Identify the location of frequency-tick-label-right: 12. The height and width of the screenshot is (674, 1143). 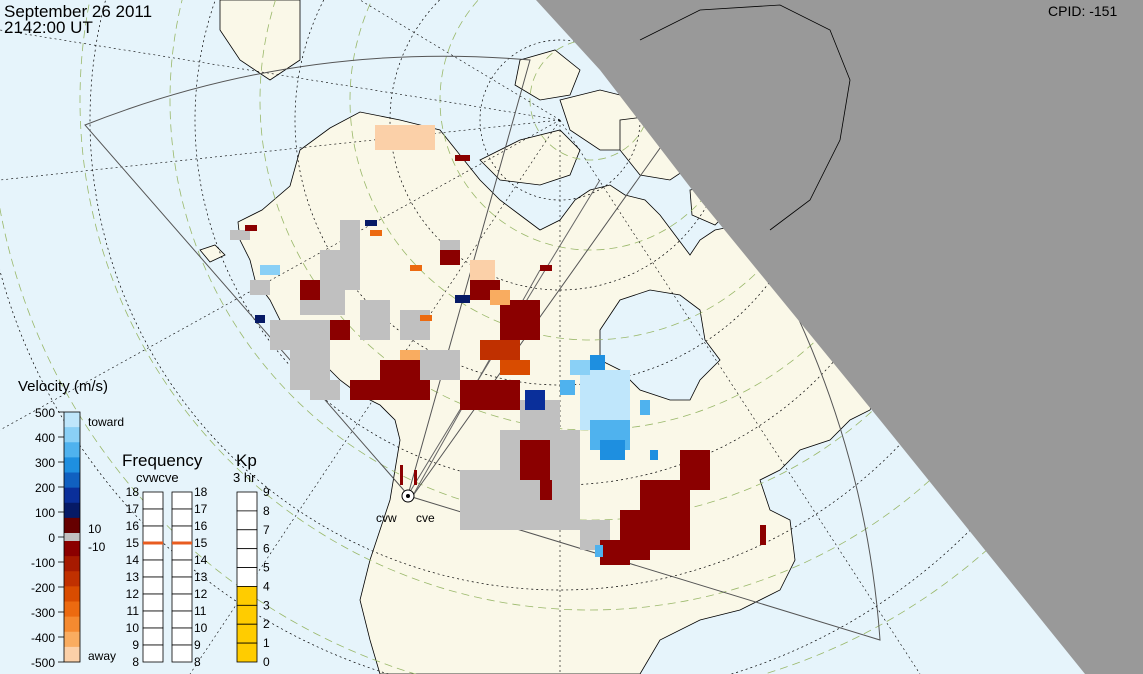
(201, 594).